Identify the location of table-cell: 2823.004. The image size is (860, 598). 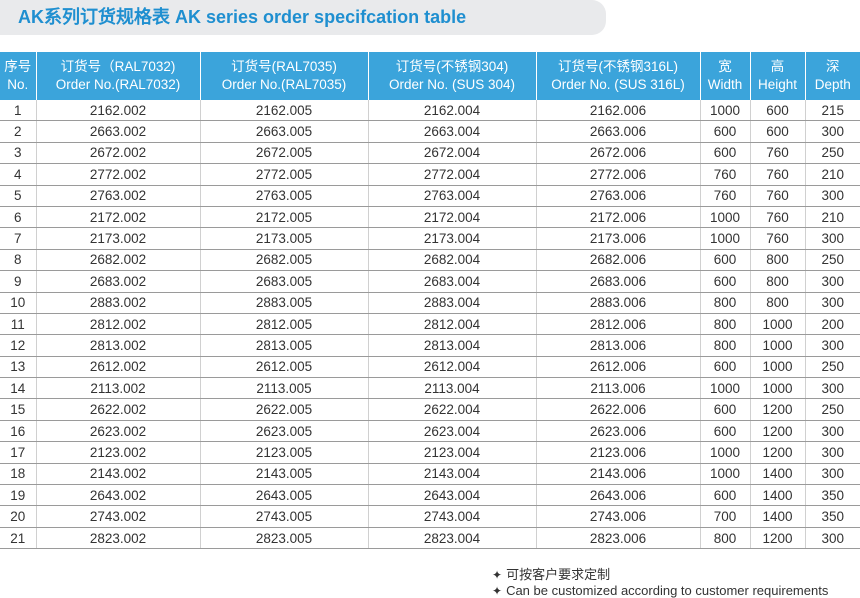
(451, 538).